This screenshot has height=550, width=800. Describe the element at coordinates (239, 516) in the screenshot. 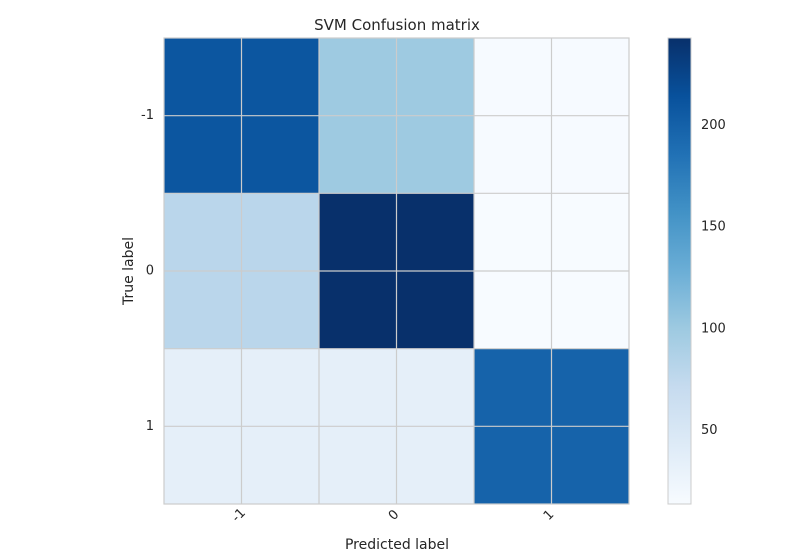

I see `x-tick-label: -1` at that location.